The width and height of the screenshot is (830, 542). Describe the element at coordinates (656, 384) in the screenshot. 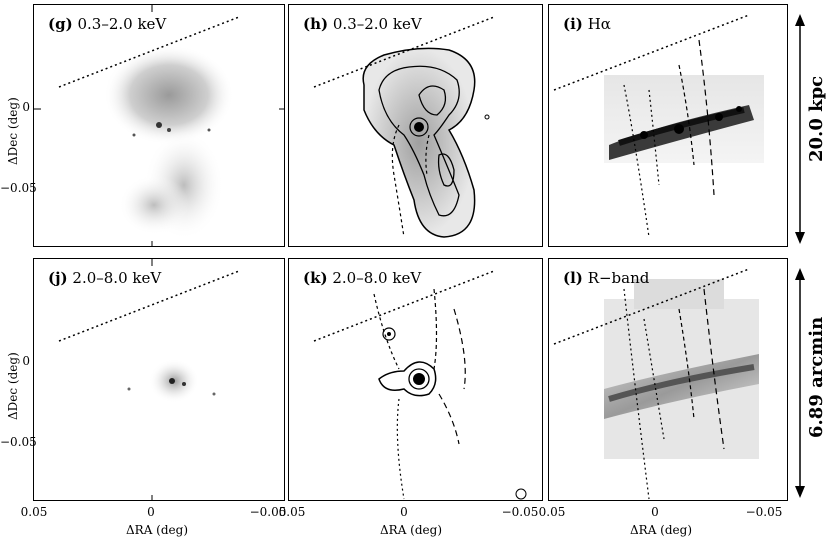

I see `rband-image-l` at that location.